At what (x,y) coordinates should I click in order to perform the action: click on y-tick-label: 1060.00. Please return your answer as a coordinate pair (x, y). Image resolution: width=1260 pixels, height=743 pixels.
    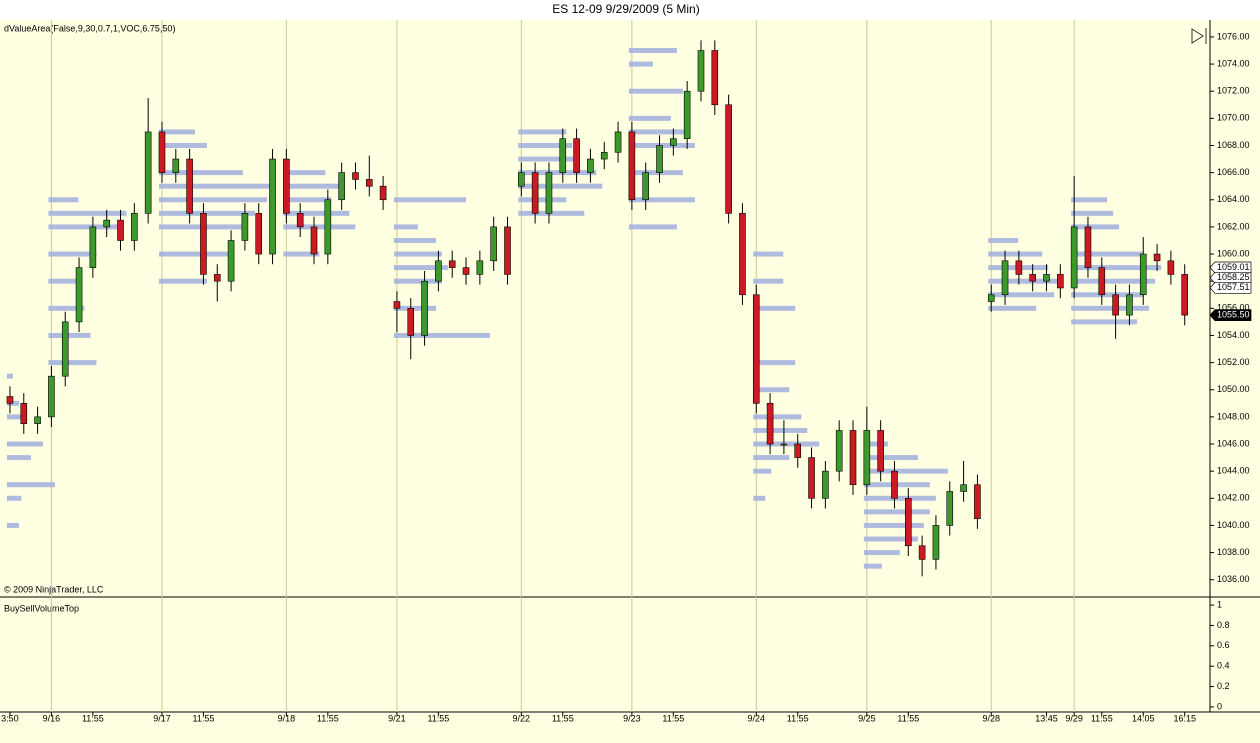
    Looking at the image, I should click on (1233, 253).